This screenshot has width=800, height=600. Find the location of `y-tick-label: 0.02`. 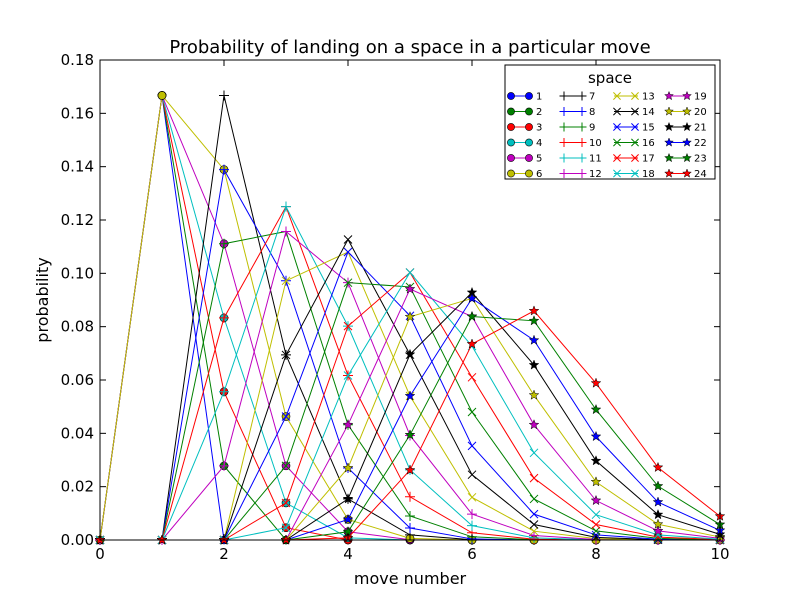

y-tick-label: 0.02 is located at coordinates (77, 487).